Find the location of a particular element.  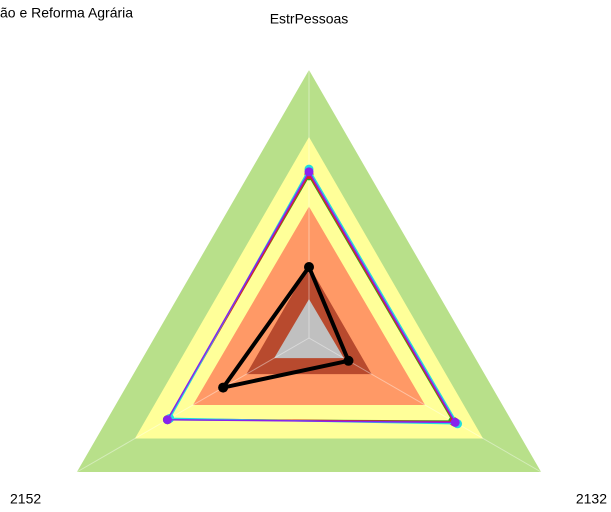

axis-line is located at coordinates (193, 405).